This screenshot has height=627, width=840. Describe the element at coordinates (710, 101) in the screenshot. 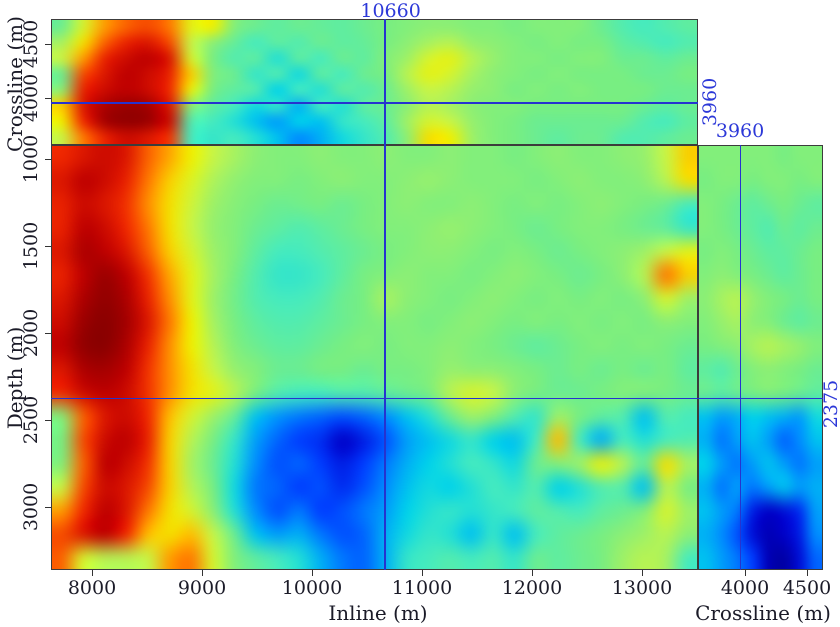

I see `crossline-crosshair-label-rotated: 3960` at that location.